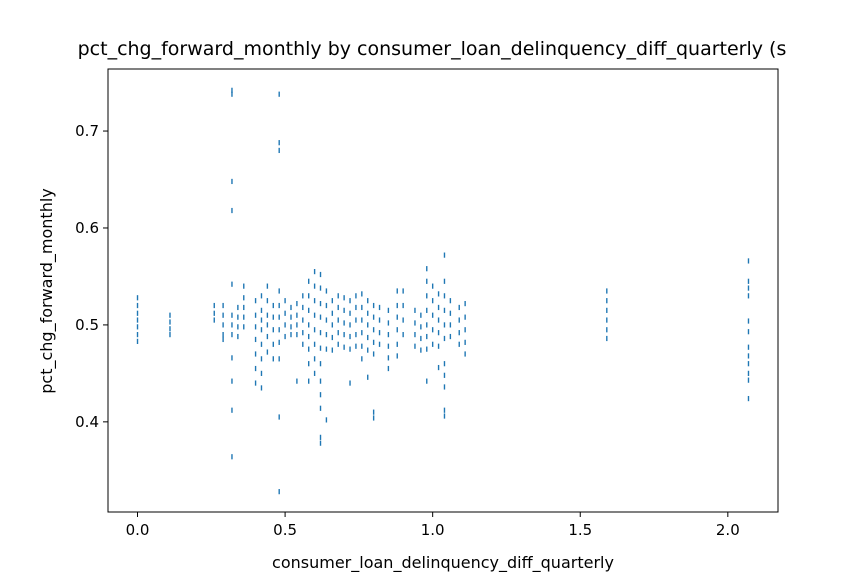  Describe the element at coordinates (47, 291) in the screenshot. I see `y-axis-label: pct_chg_forward_monthly` at that location.